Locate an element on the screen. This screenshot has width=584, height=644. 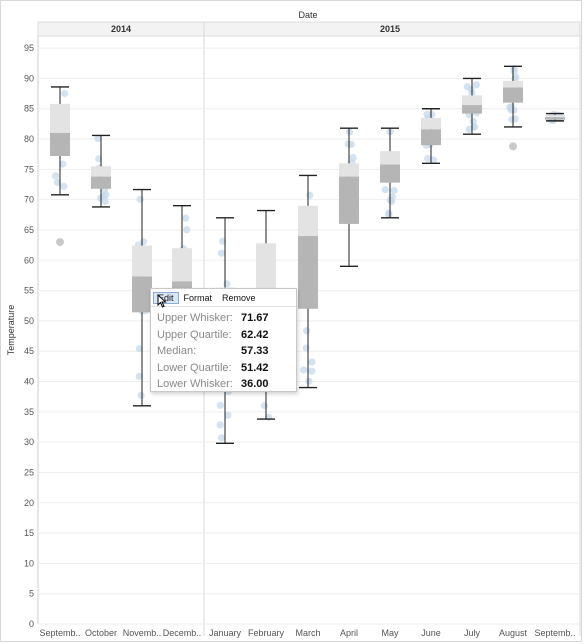
y-tick-label: 75 is located at coordinates (29, 169).